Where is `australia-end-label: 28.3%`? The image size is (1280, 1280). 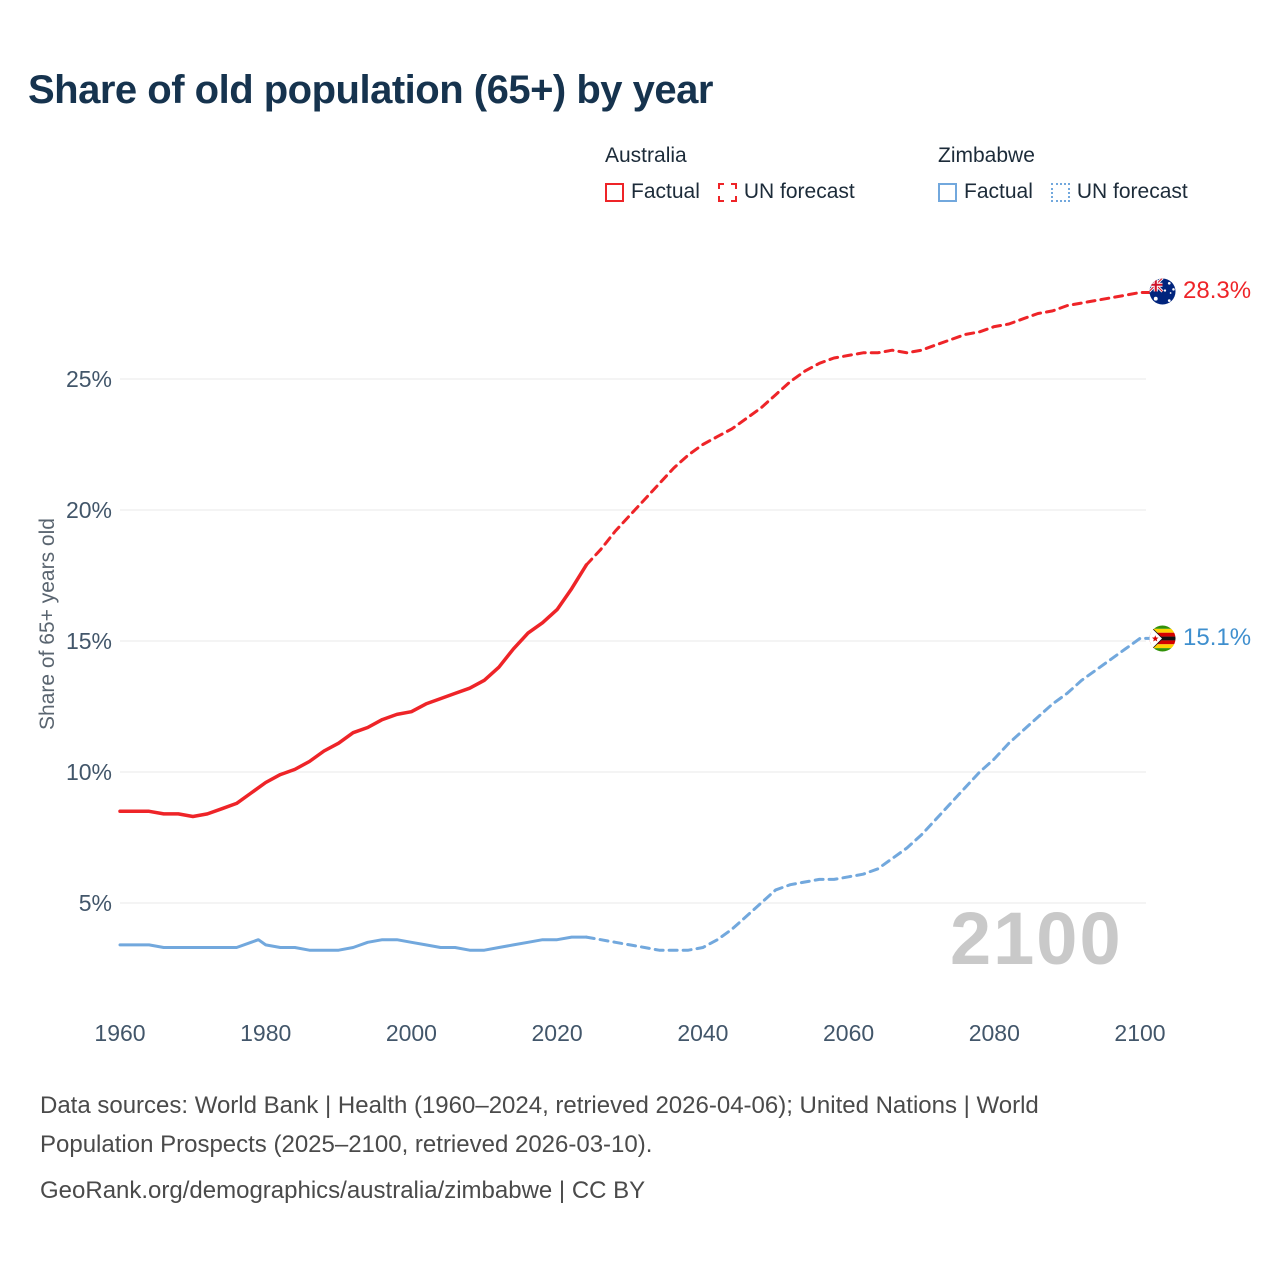
australia-end-label: 28.3% is located at coordinates (1200, 291).